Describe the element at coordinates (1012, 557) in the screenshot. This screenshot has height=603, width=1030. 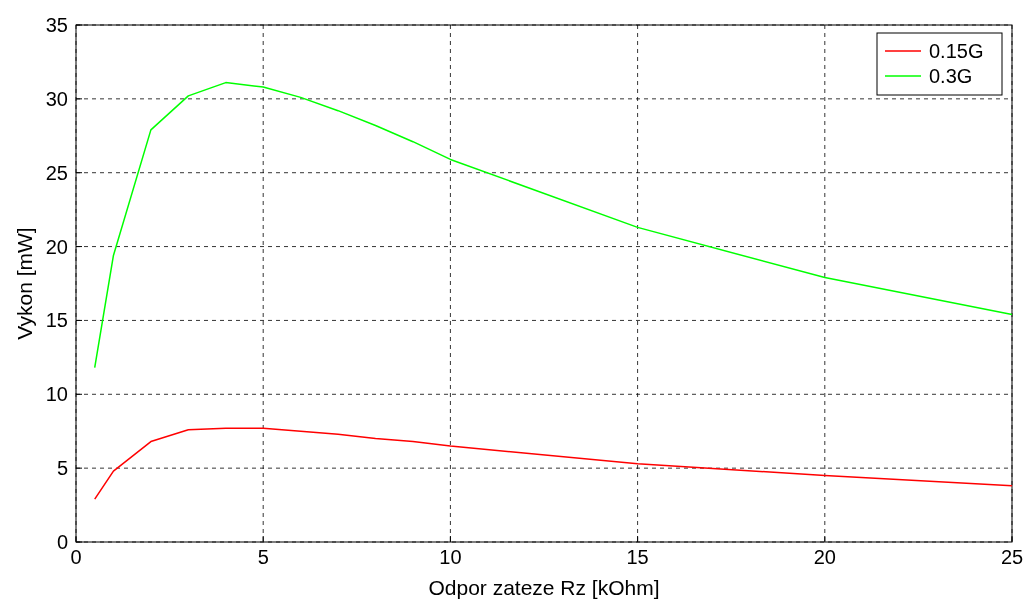
I see `x-tick-label: 25` at that location.